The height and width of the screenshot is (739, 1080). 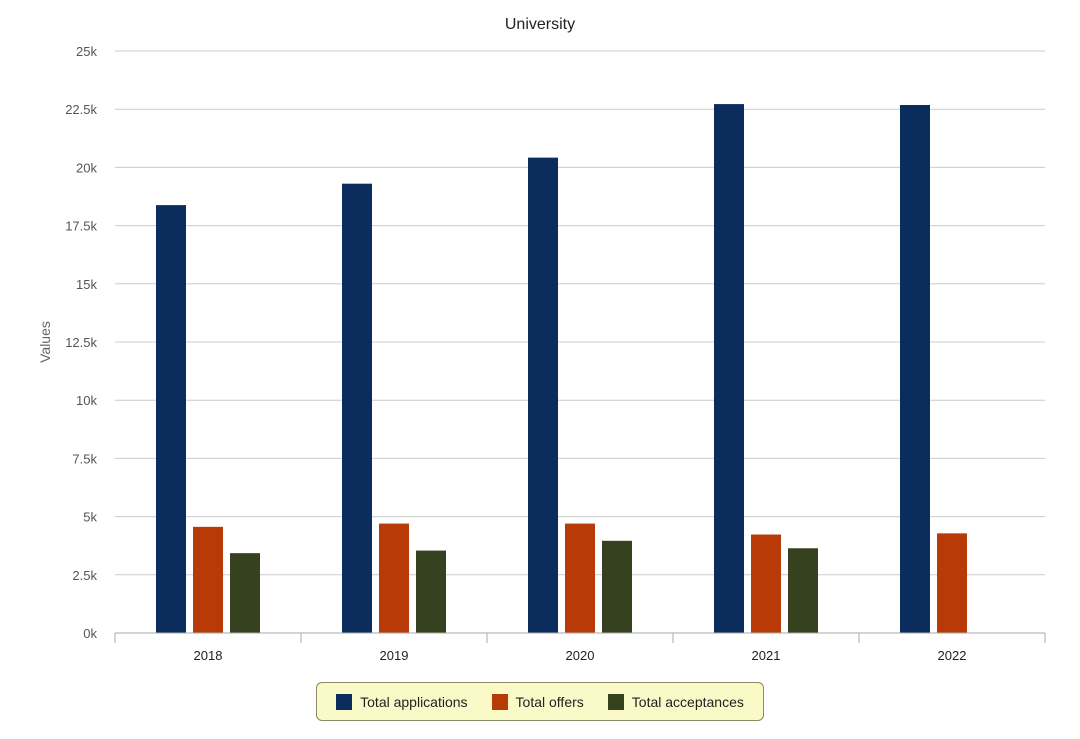 I want to click on x-tick-label: 2020, so click(x=580, y=655).